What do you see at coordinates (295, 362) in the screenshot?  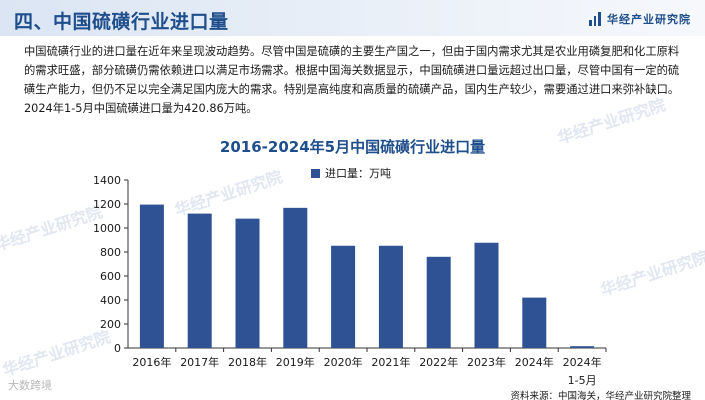 I see `x-tick-label: 2019年` at bounding box center [295, 362].